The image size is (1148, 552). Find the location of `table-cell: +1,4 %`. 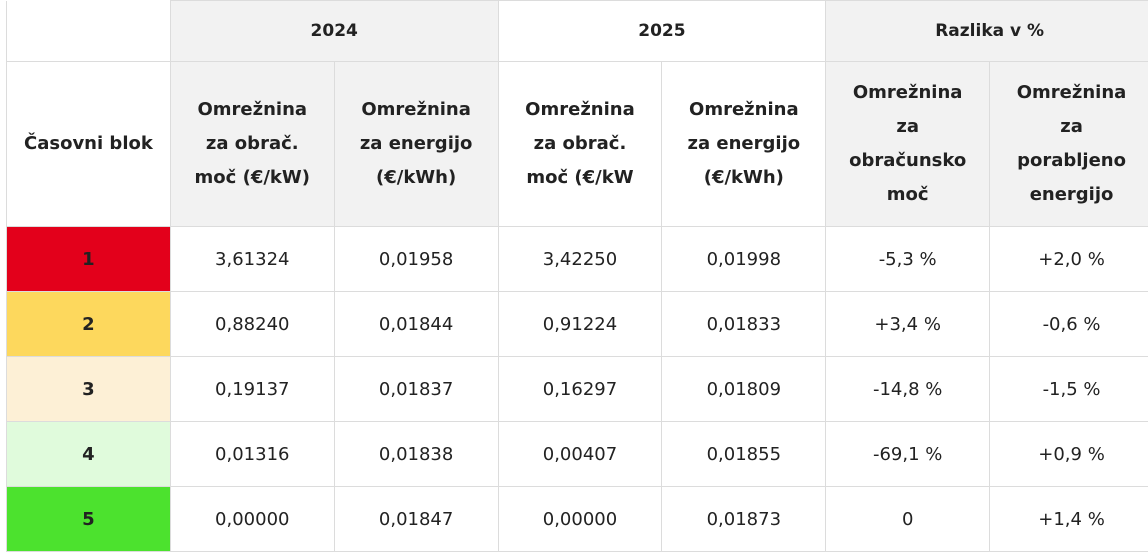

table-cell: +1,4 % is located at coordinates (1069, 519).